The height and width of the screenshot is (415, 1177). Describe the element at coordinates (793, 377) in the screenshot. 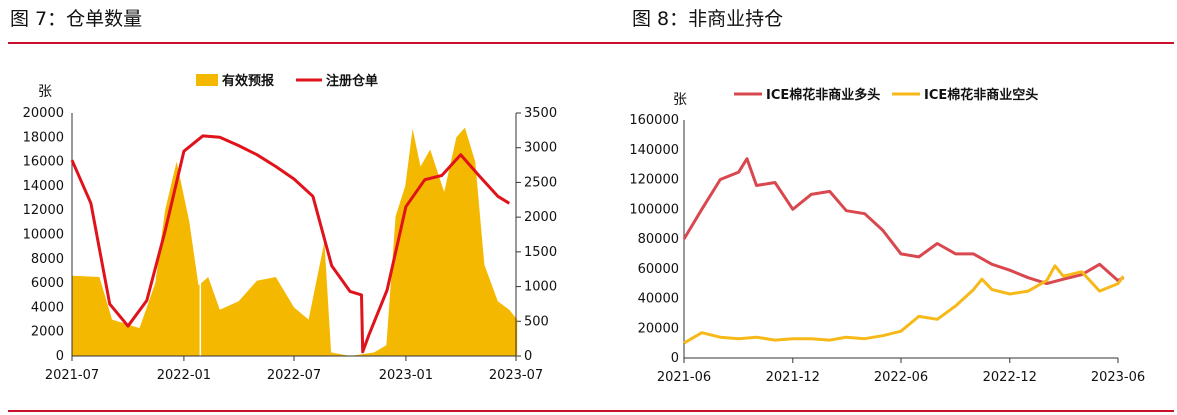

I see `chart2-x-tick-label: 2021-12` at that location.